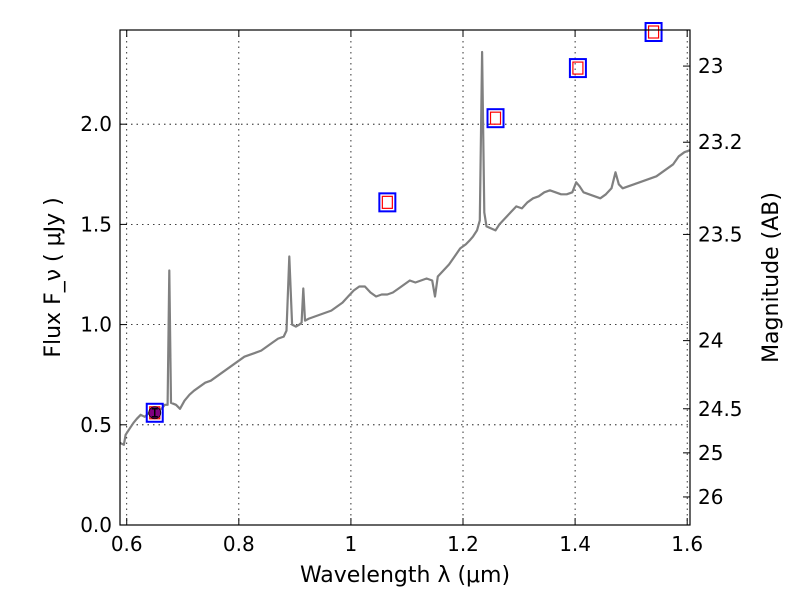 The image size is (800, 600). Describe the element at coordinates (710, 453) in the screenshot. I see `y2-tick-label: 25` at that location.